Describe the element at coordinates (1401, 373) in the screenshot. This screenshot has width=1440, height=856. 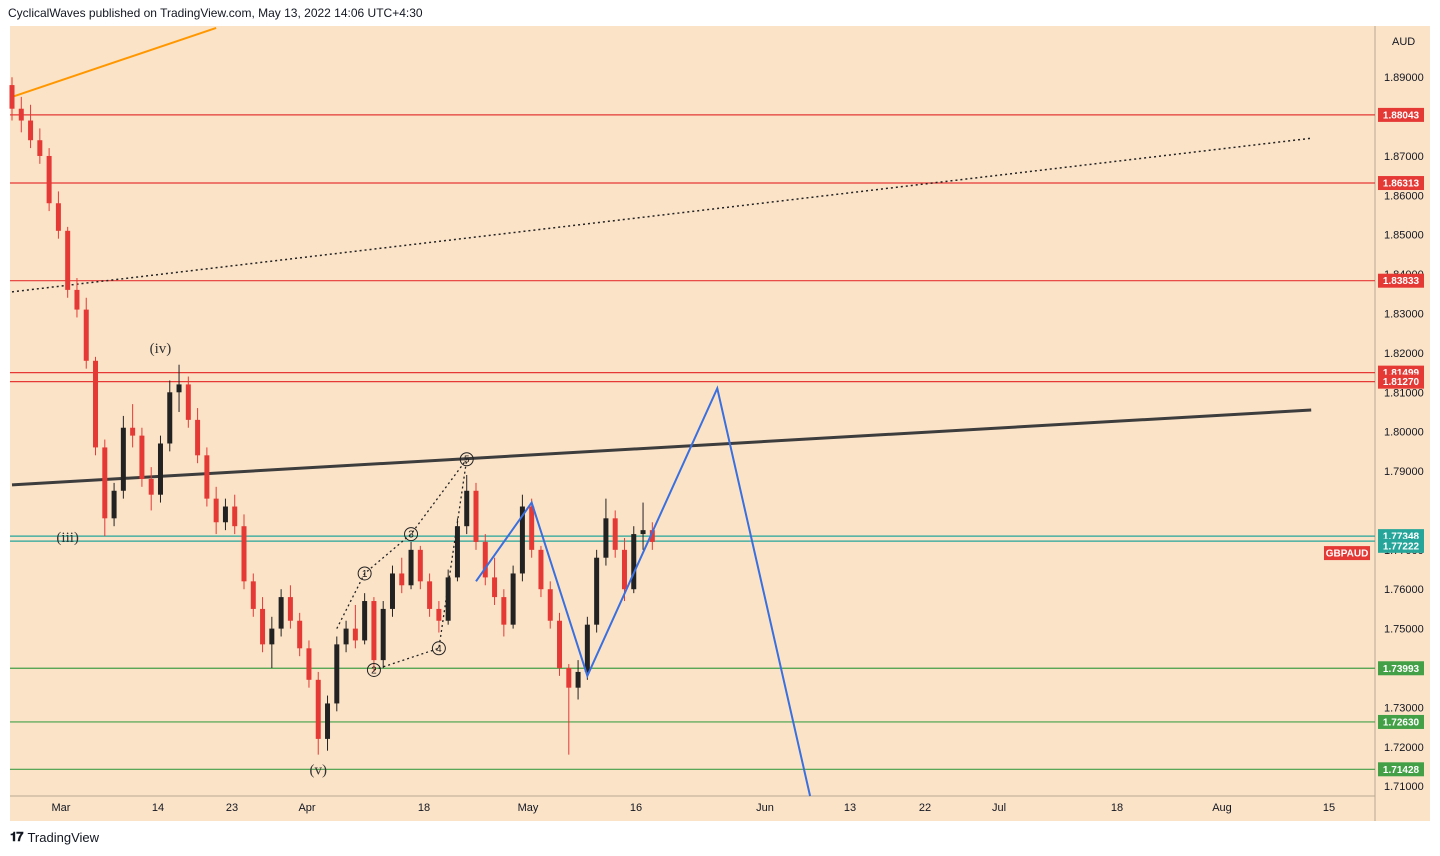
I see `price-badge-label: 1.81499` at that location.